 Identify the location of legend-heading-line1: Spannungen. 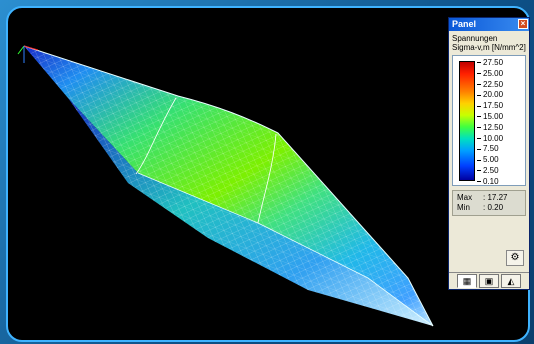
(475, 38).